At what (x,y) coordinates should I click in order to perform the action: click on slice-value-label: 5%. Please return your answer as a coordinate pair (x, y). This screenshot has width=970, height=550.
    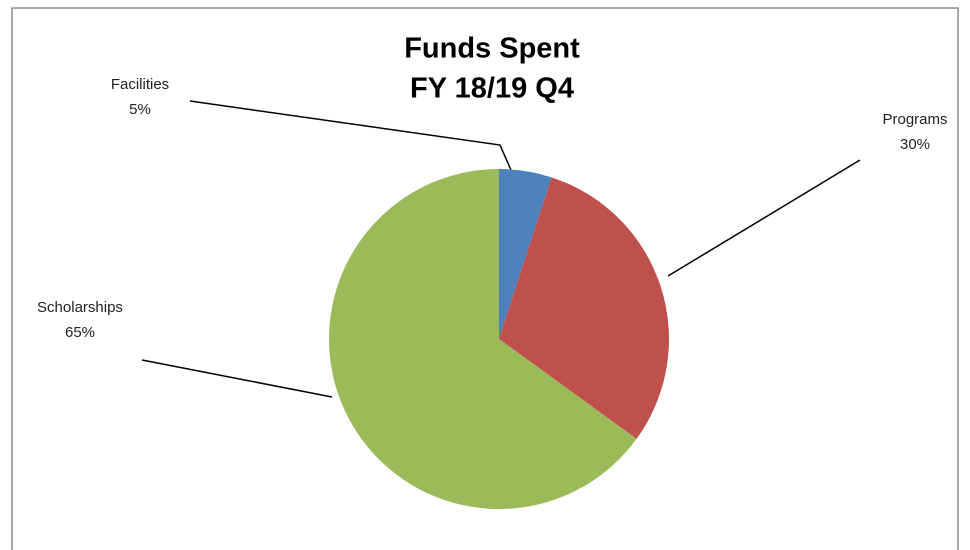
    Looking at the image, I should click on (140, 109).